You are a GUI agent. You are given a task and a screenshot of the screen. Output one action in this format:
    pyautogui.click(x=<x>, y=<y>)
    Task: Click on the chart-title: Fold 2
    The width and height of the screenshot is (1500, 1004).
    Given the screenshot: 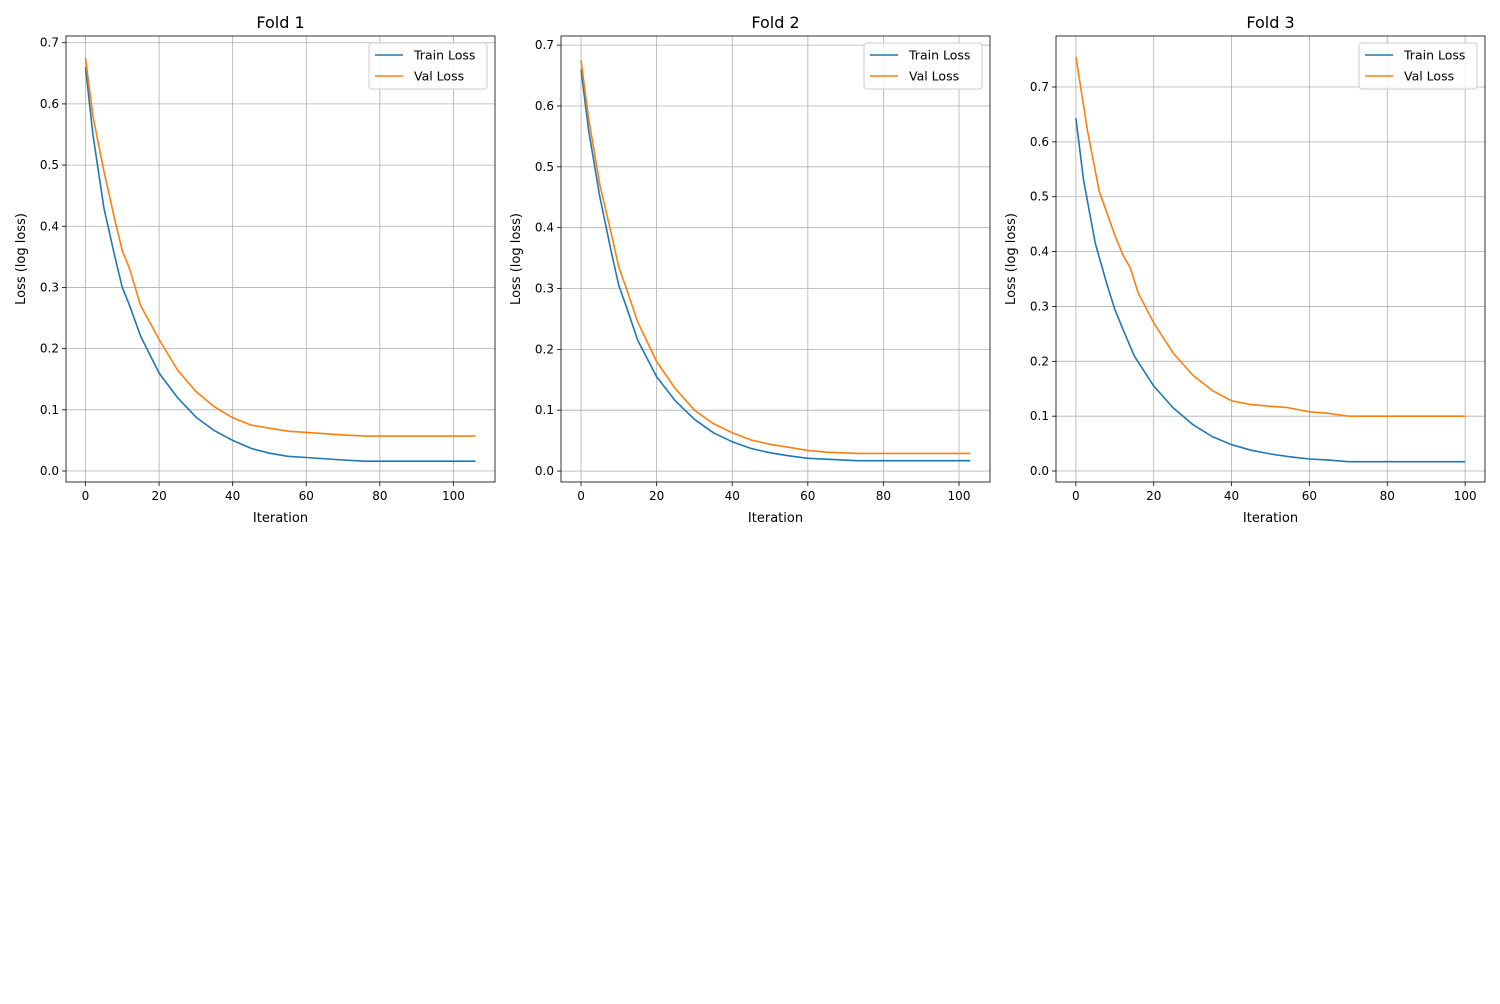 What is the action you would take?
    pyautogui.click(x=775, y=22)
    